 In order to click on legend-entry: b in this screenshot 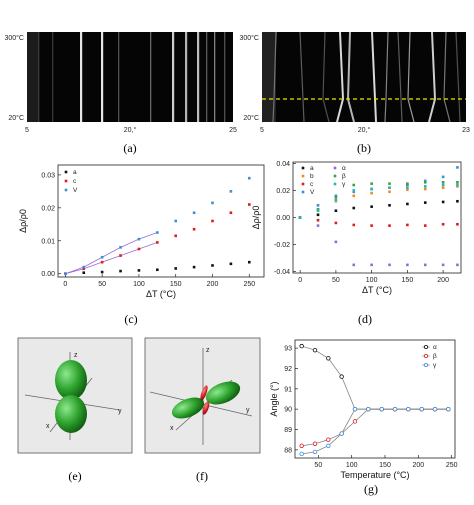, I will do `click(312, 176)`.